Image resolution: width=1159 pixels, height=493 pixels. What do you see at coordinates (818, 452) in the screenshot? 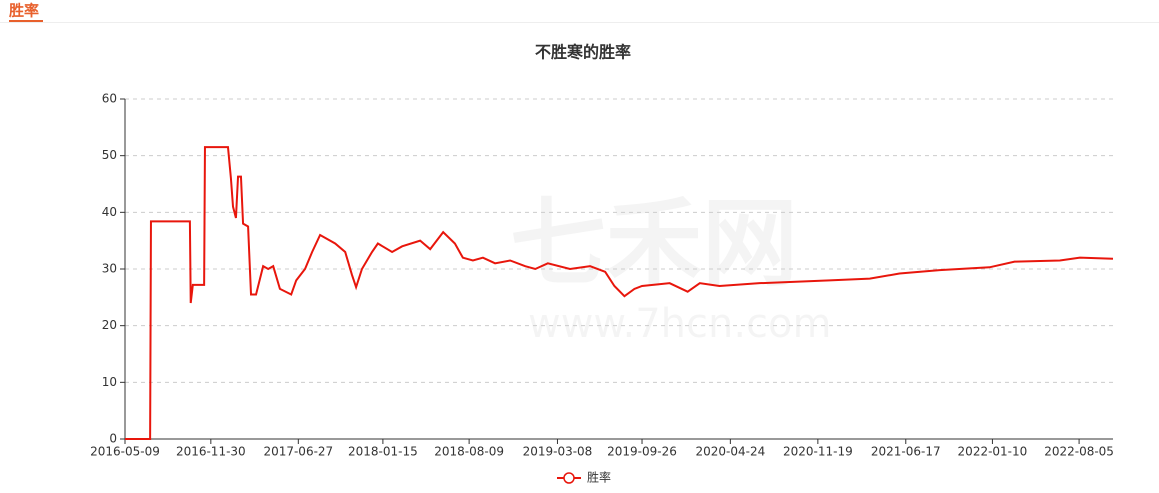
I see `x-tick-label: 2020-11-19` at bounding box center [818, 452].